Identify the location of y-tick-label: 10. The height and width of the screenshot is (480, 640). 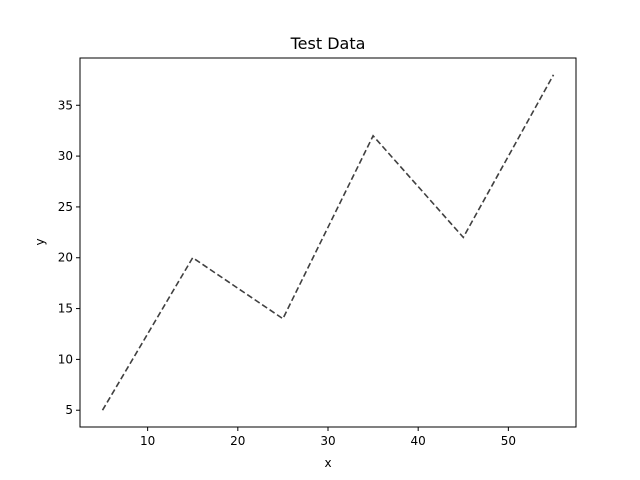
(65, 359).